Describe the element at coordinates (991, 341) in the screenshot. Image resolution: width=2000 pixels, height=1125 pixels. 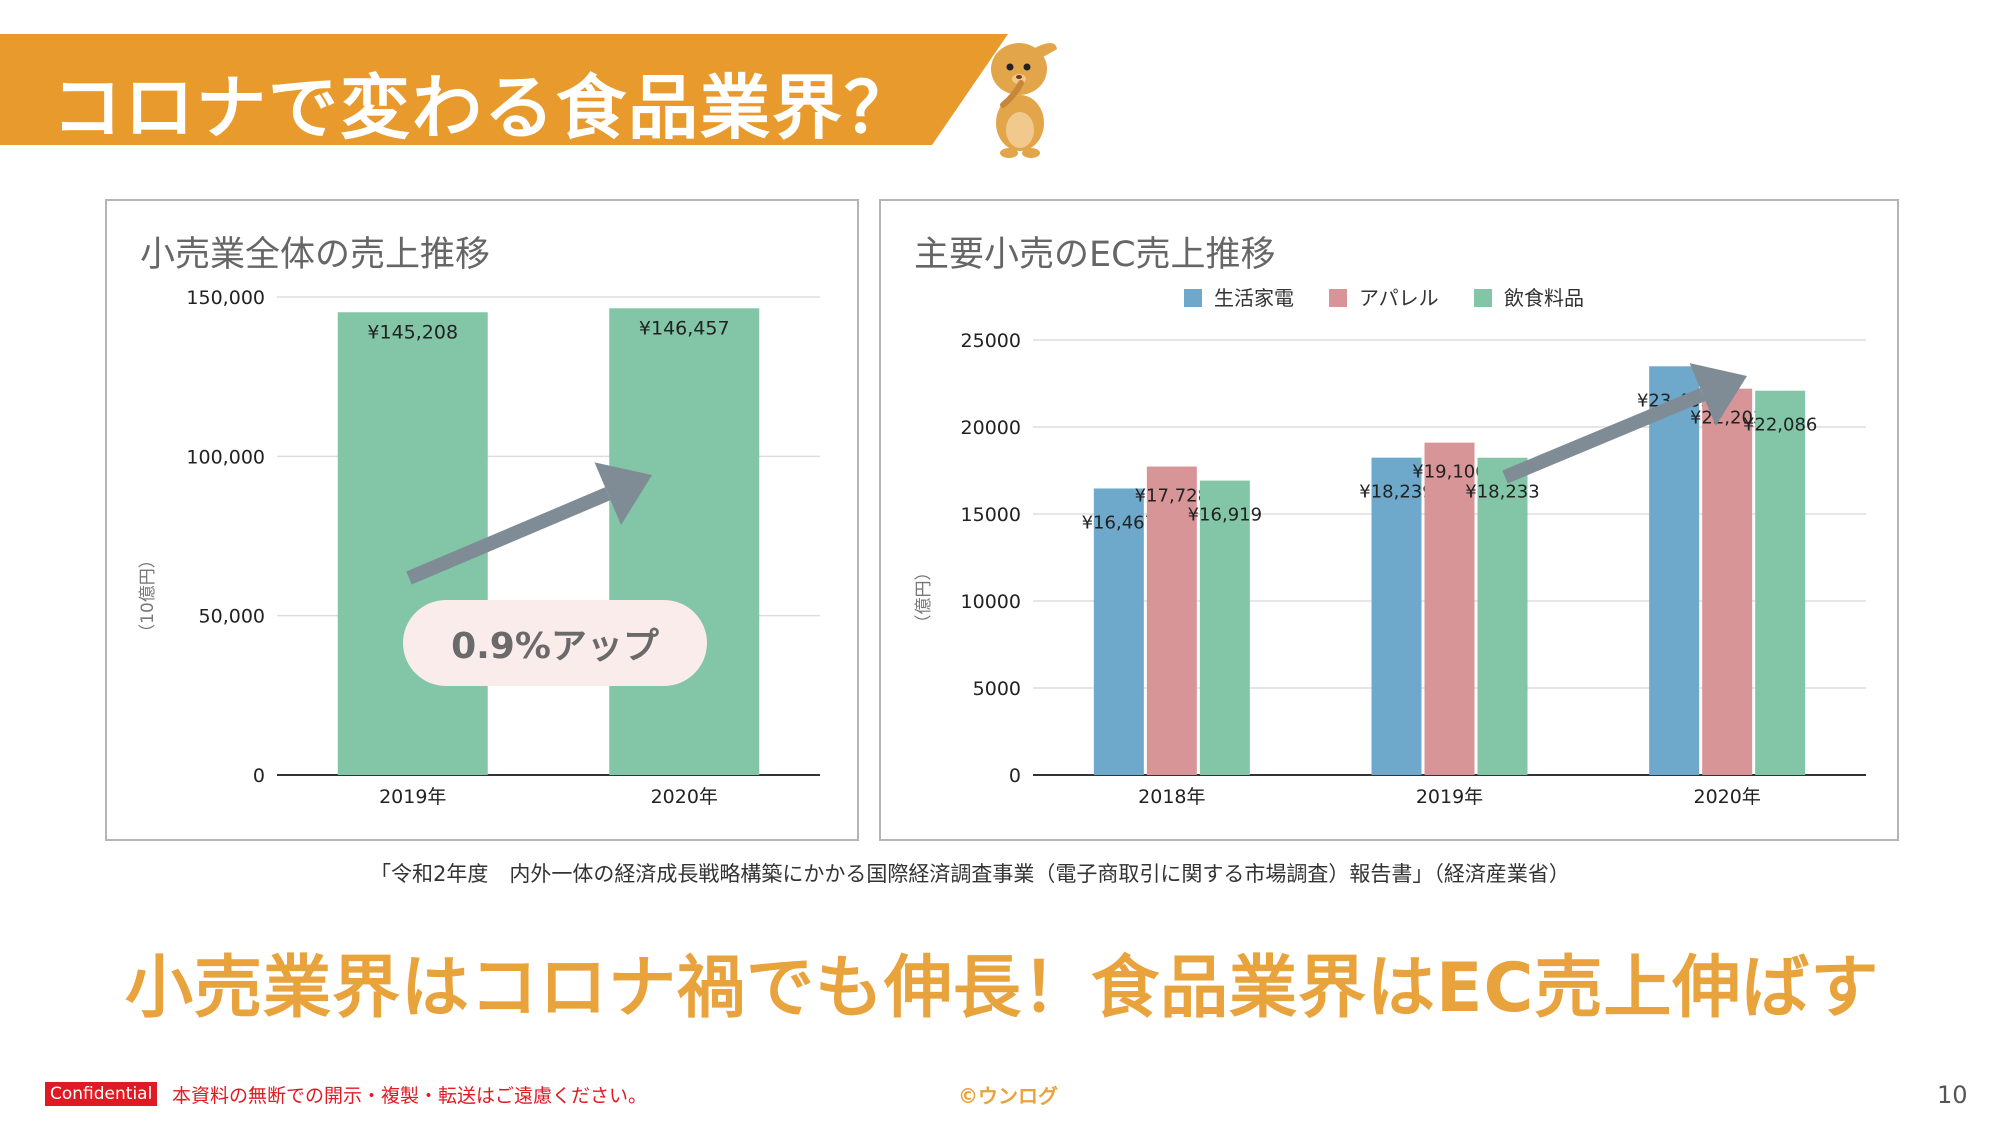
I see `y-tick-label: 25000` at that location.